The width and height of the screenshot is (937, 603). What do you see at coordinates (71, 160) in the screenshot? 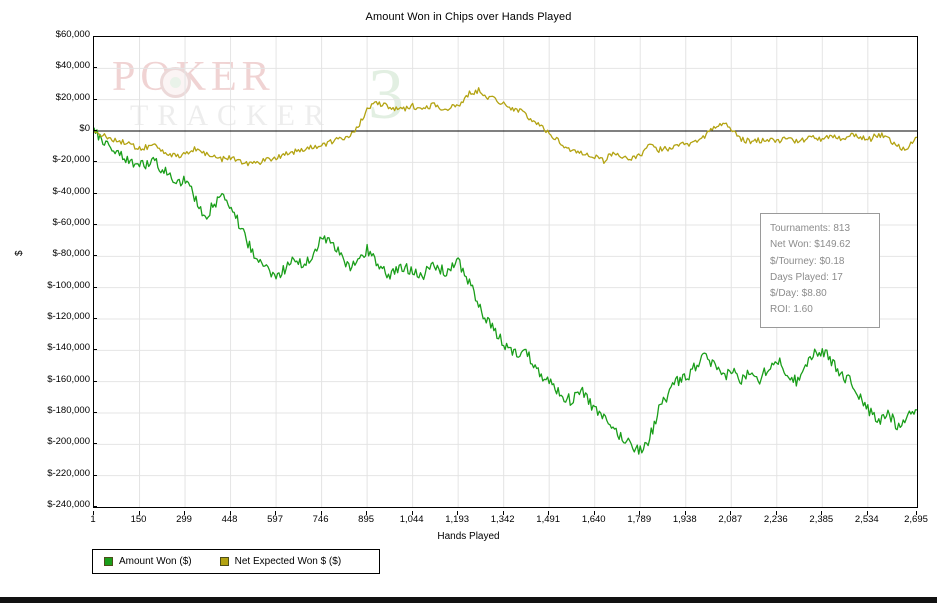
I see `y-tick-label: $-20,000` at bounding box center [71, 160].